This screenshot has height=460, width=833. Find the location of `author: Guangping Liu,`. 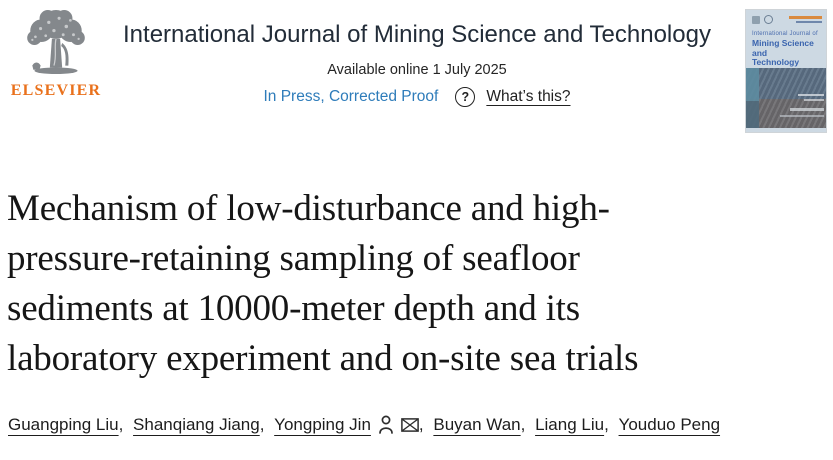

author: Guangping Liu, is located at coordinates (70, 425).